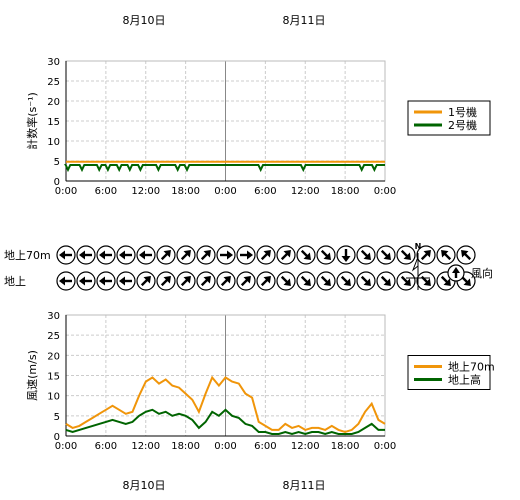  I want to click on y-tick-label: 5, so click(57, 162).